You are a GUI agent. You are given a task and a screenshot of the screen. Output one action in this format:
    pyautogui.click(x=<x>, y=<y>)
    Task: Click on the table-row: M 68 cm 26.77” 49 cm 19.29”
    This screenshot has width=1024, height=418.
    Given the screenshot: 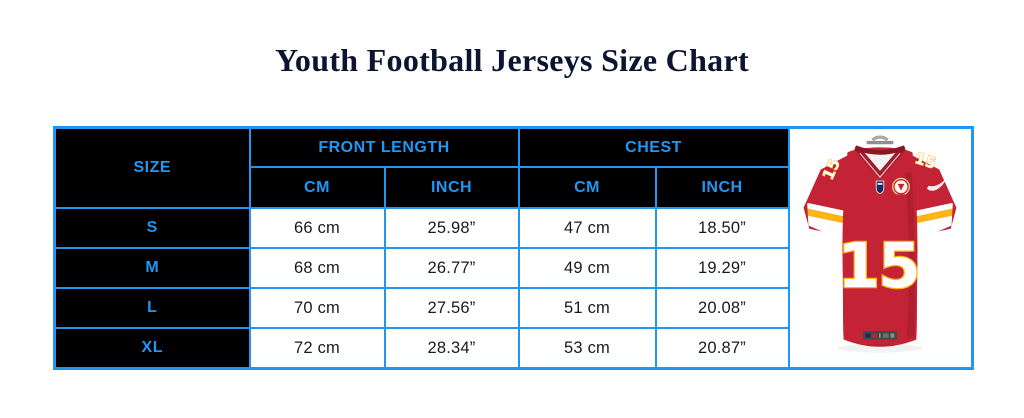 What is the action you would take?
    pyautogui.click(x=513, y=268)
    